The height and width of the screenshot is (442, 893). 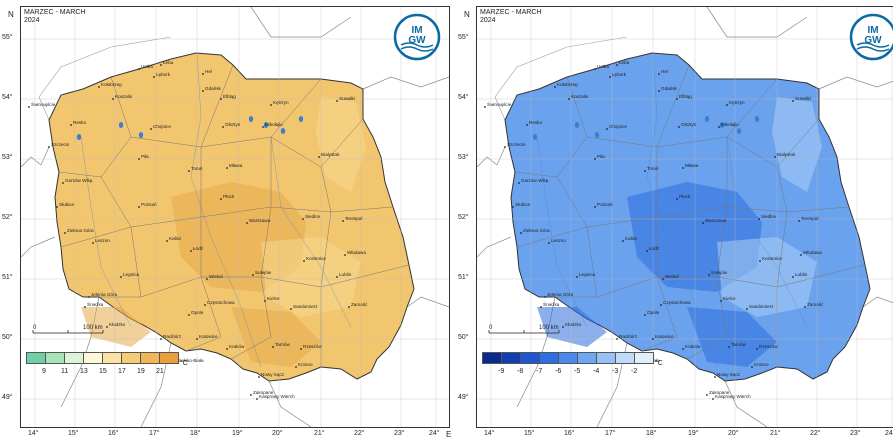 I want to click on legend-value: -6, so click(x=558, y=371).